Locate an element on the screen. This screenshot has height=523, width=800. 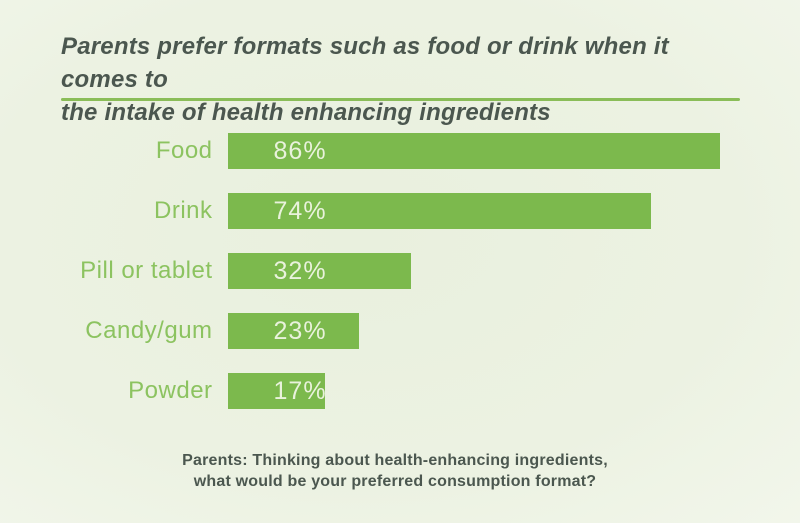
bar-track: 74% is located at coordinates (513, 211).